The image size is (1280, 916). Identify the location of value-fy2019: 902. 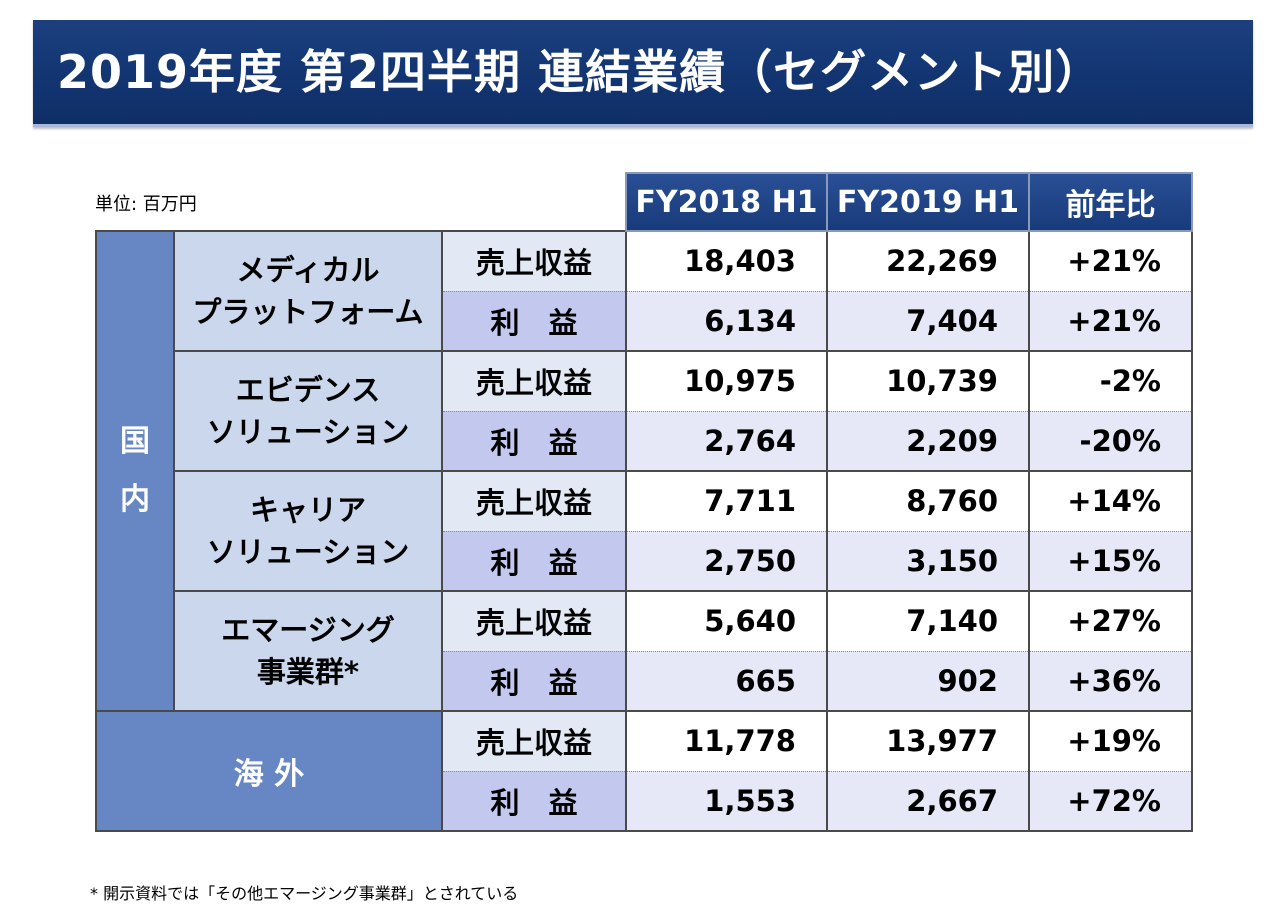
(928, 681).